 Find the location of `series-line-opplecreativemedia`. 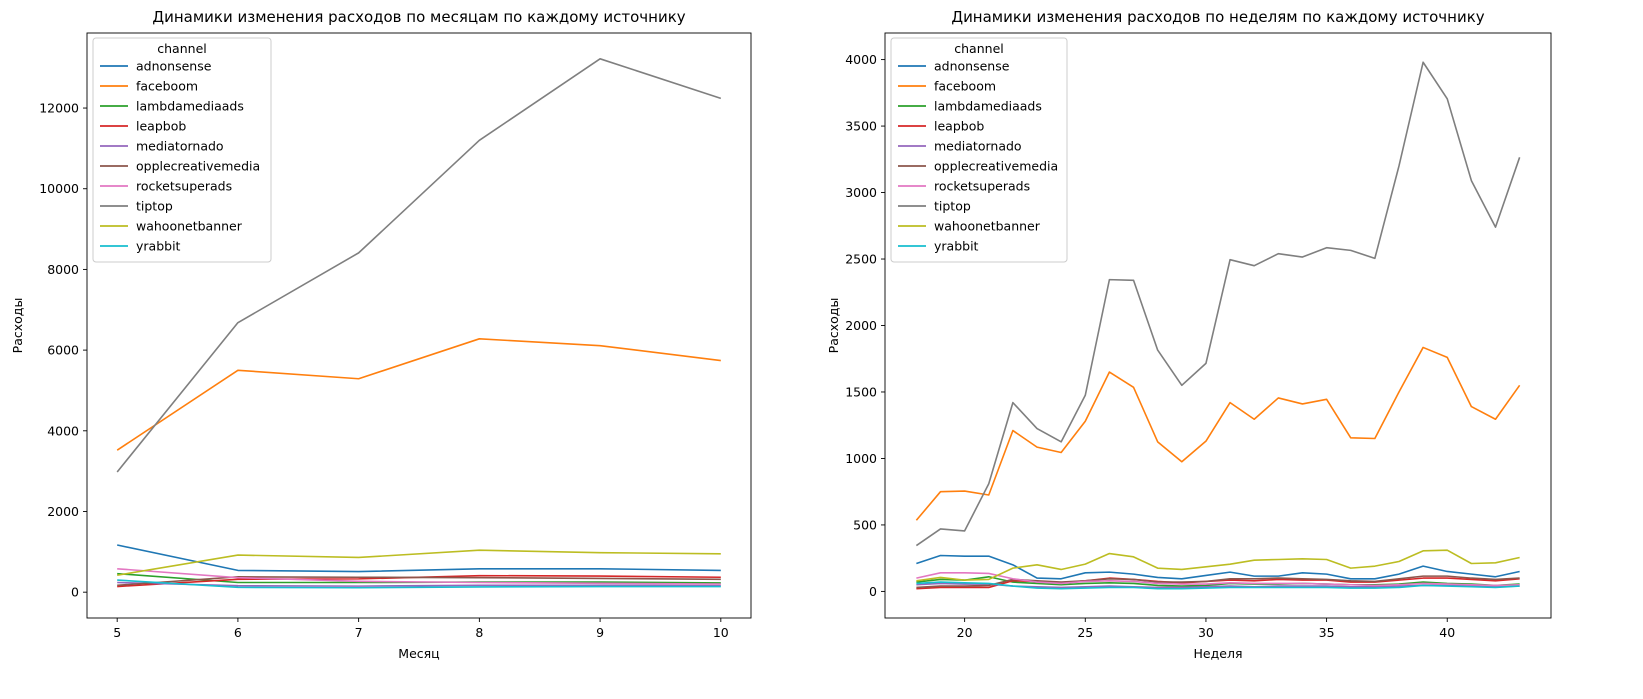

series-line-opplecreativemedia is located at coordinates (419, 581).